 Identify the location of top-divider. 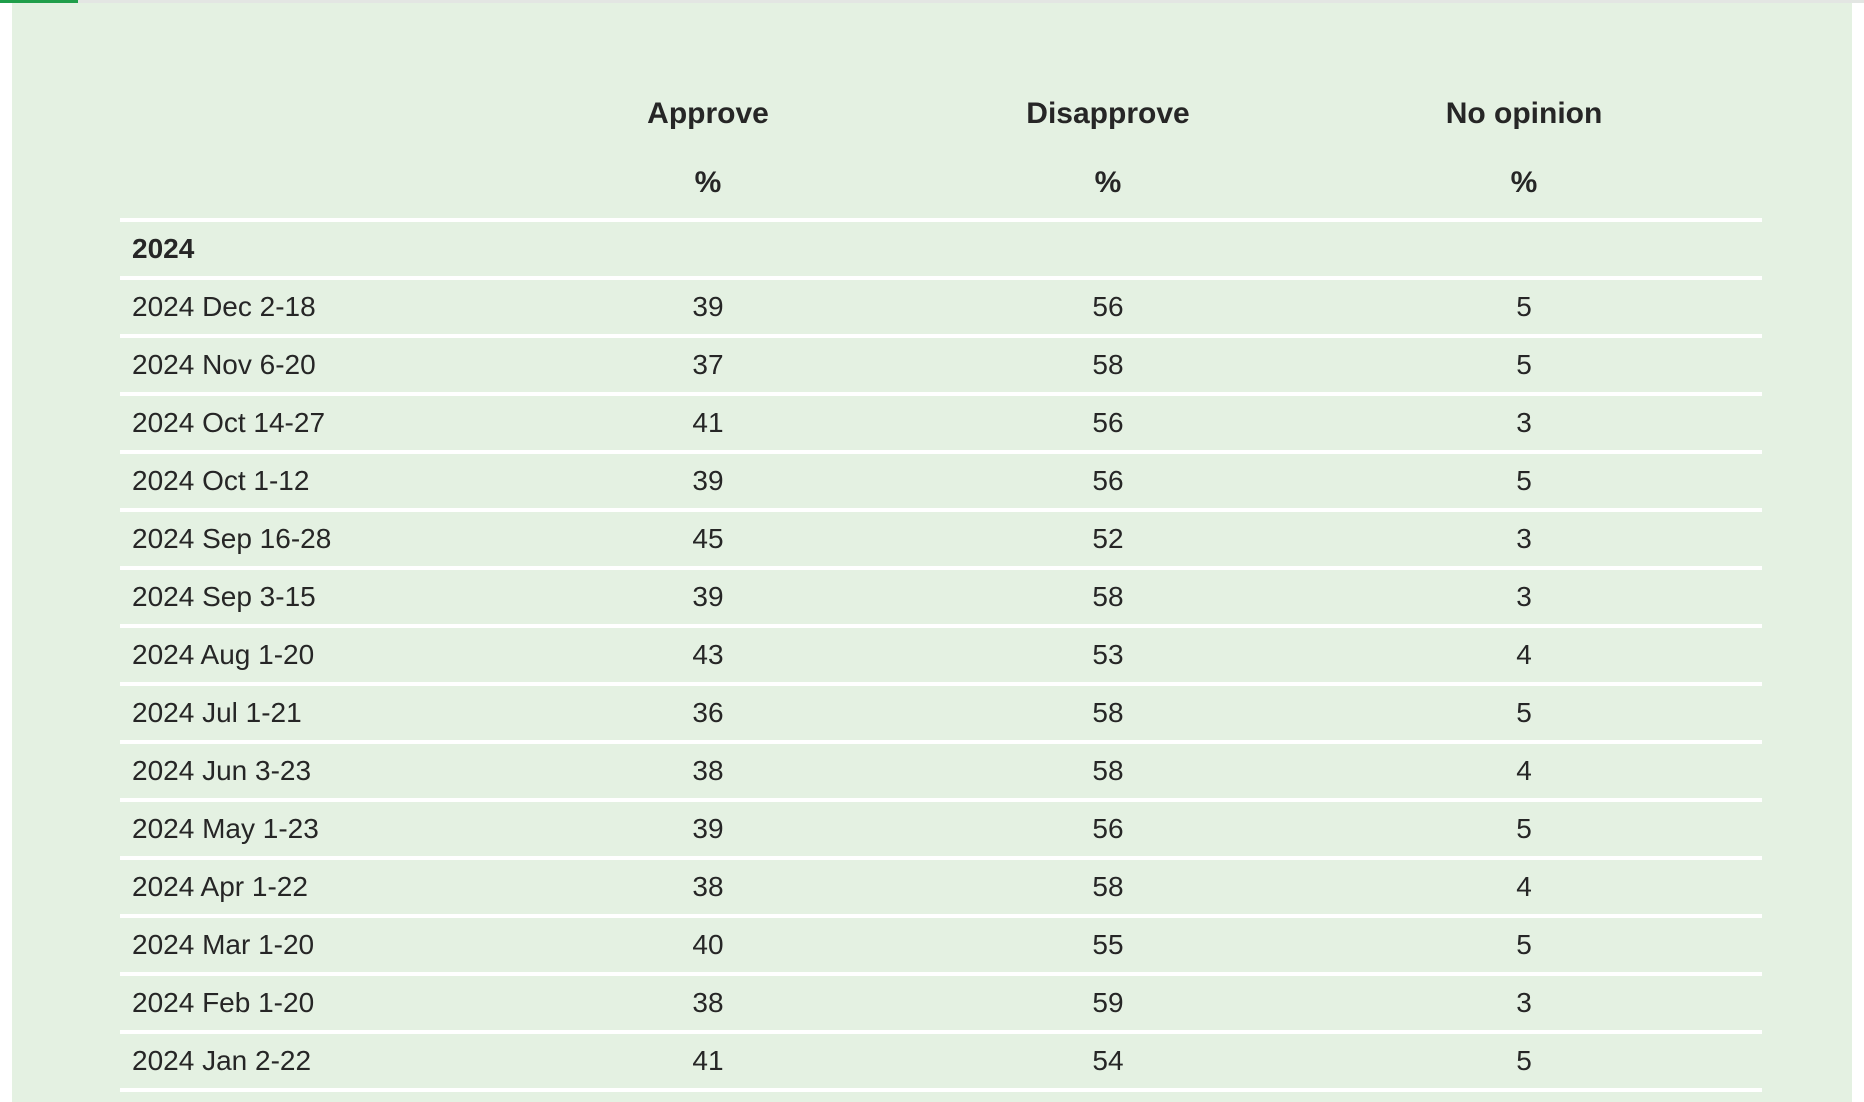
(932, 1).